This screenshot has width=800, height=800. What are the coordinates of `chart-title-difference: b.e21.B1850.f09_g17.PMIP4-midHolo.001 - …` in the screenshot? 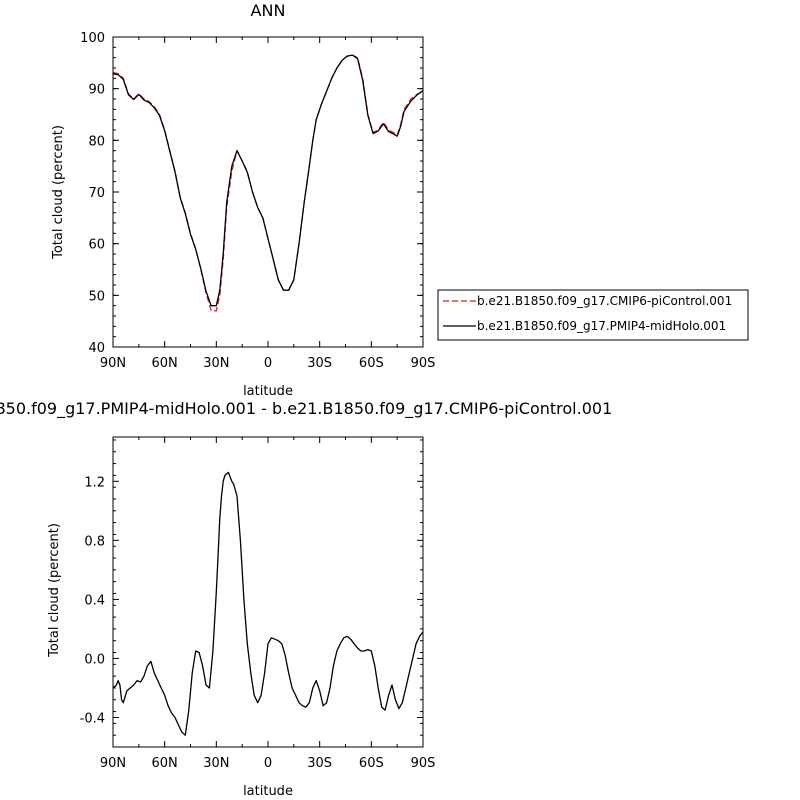 It's located at (306, 409).